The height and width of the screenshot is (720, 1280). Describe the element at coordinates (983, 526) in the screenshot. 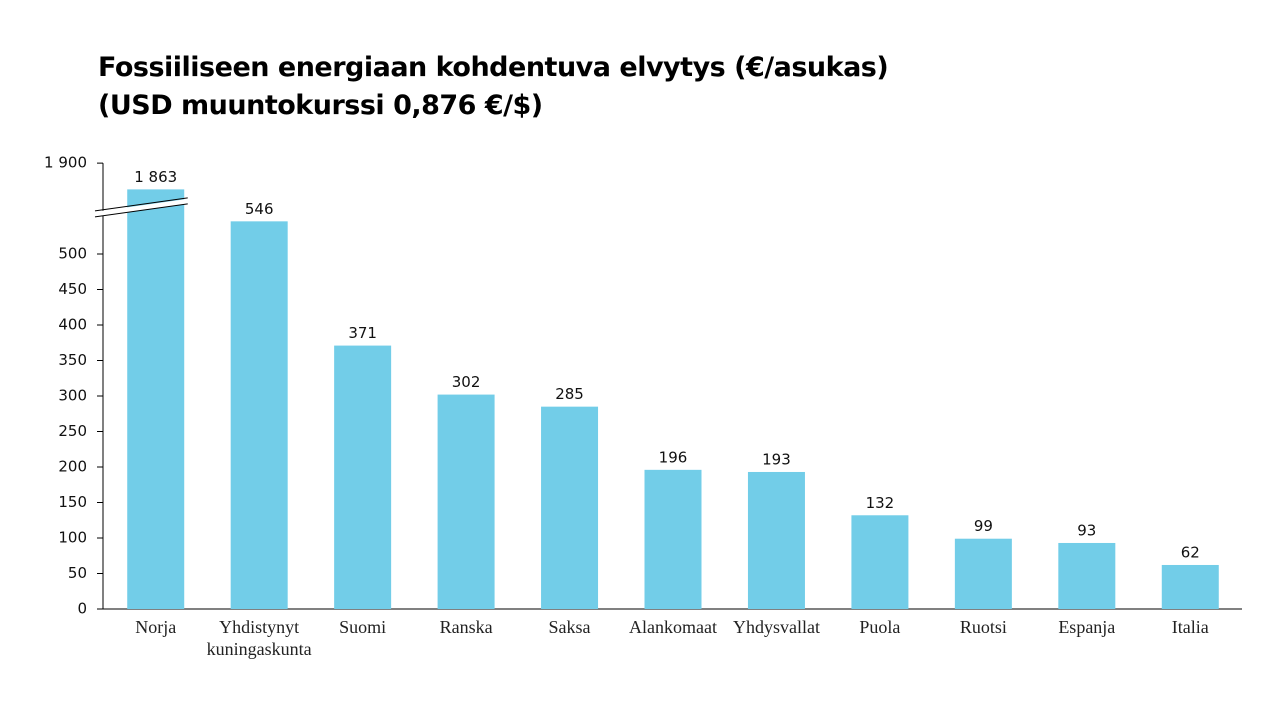

I see `value-label: 99` at that location.